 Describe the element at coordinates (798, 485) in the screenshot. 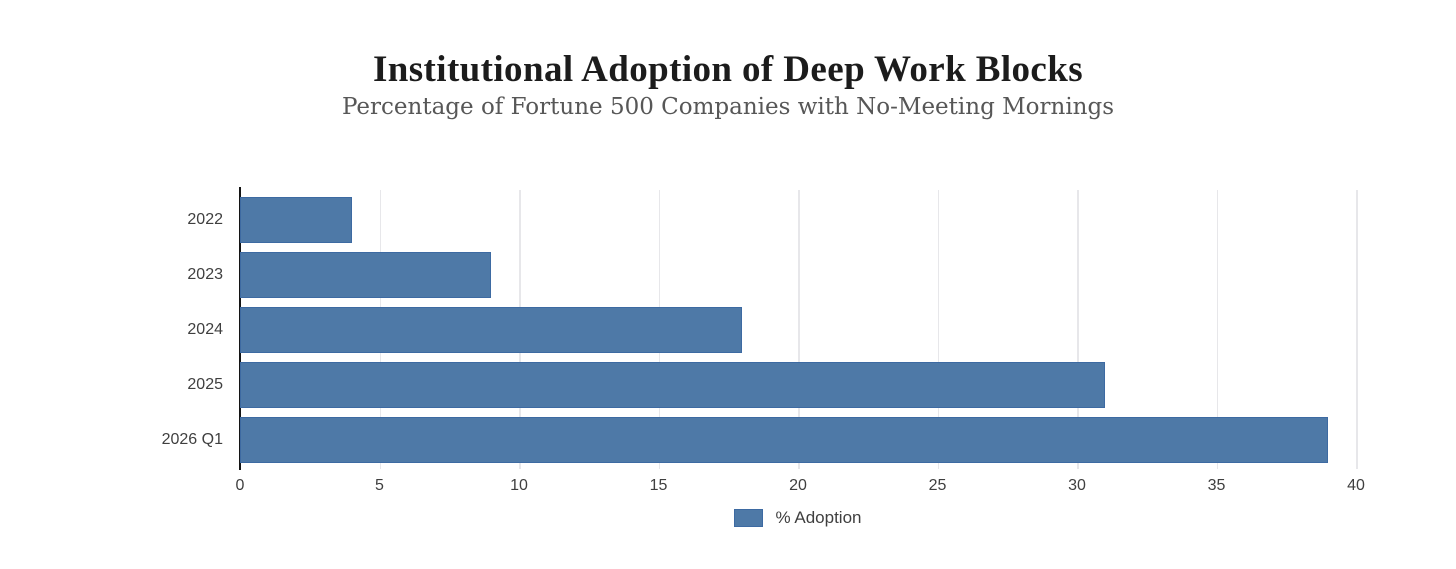

I see `x-tick-label: 20` at that location.